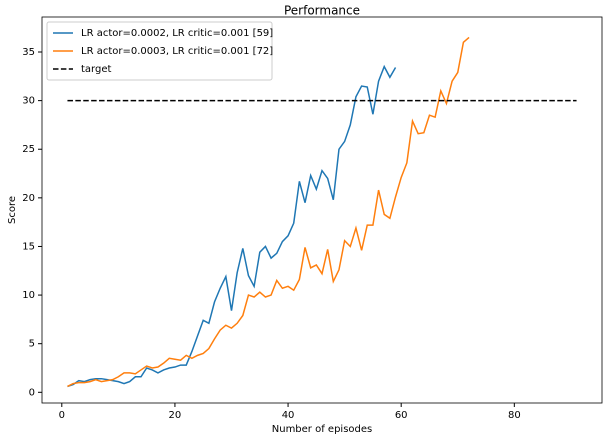  I want to click on y-tick-label: 5, so click(32, 344).